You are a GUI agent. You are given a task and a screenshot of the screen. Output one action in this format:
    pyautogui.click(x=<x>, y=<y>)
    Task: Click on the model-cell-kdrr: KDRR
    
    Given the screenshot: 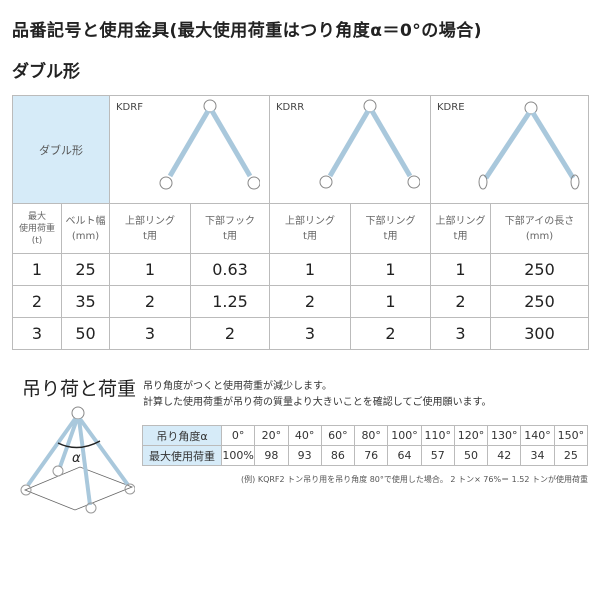 What is the action you would take?
    pyautogui.click(x=350, y=149)
    